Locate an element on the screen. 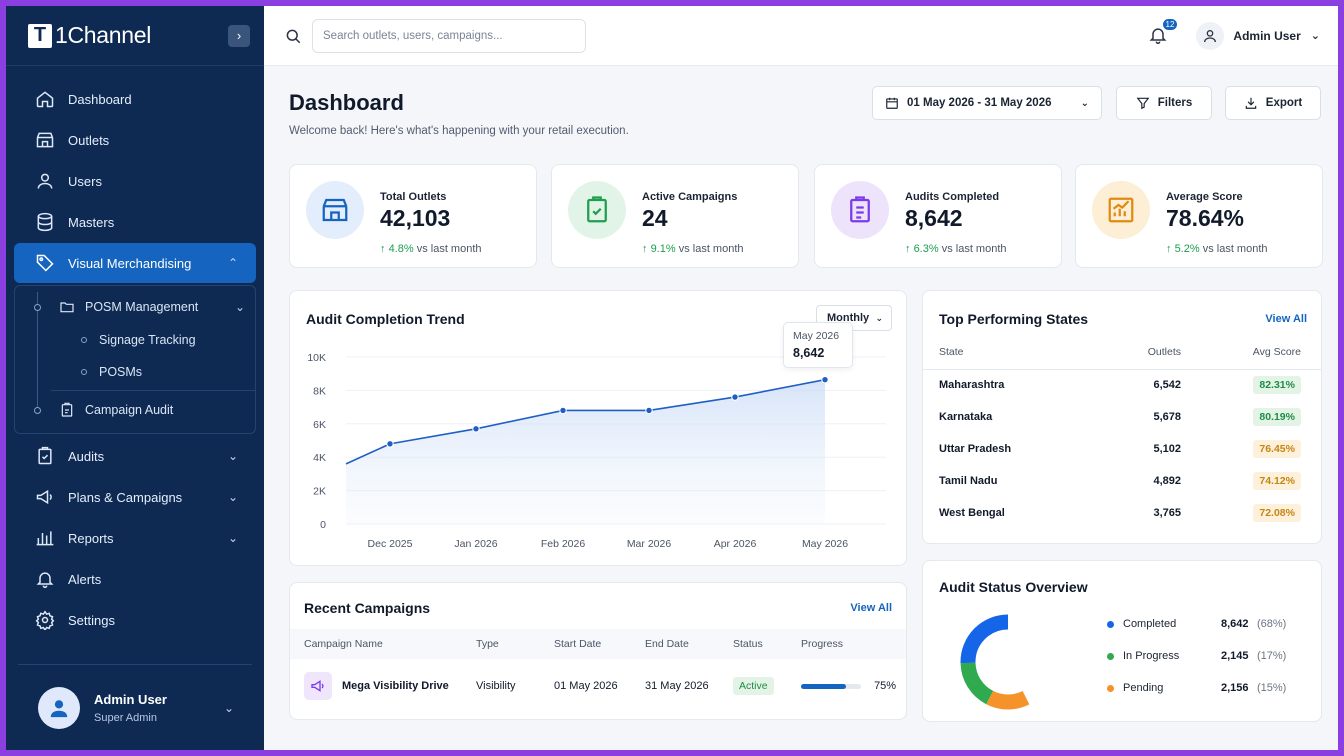 This screenshot has width=1344, height=756. campaign-type: Visibility is located at coordinates (496, 686).